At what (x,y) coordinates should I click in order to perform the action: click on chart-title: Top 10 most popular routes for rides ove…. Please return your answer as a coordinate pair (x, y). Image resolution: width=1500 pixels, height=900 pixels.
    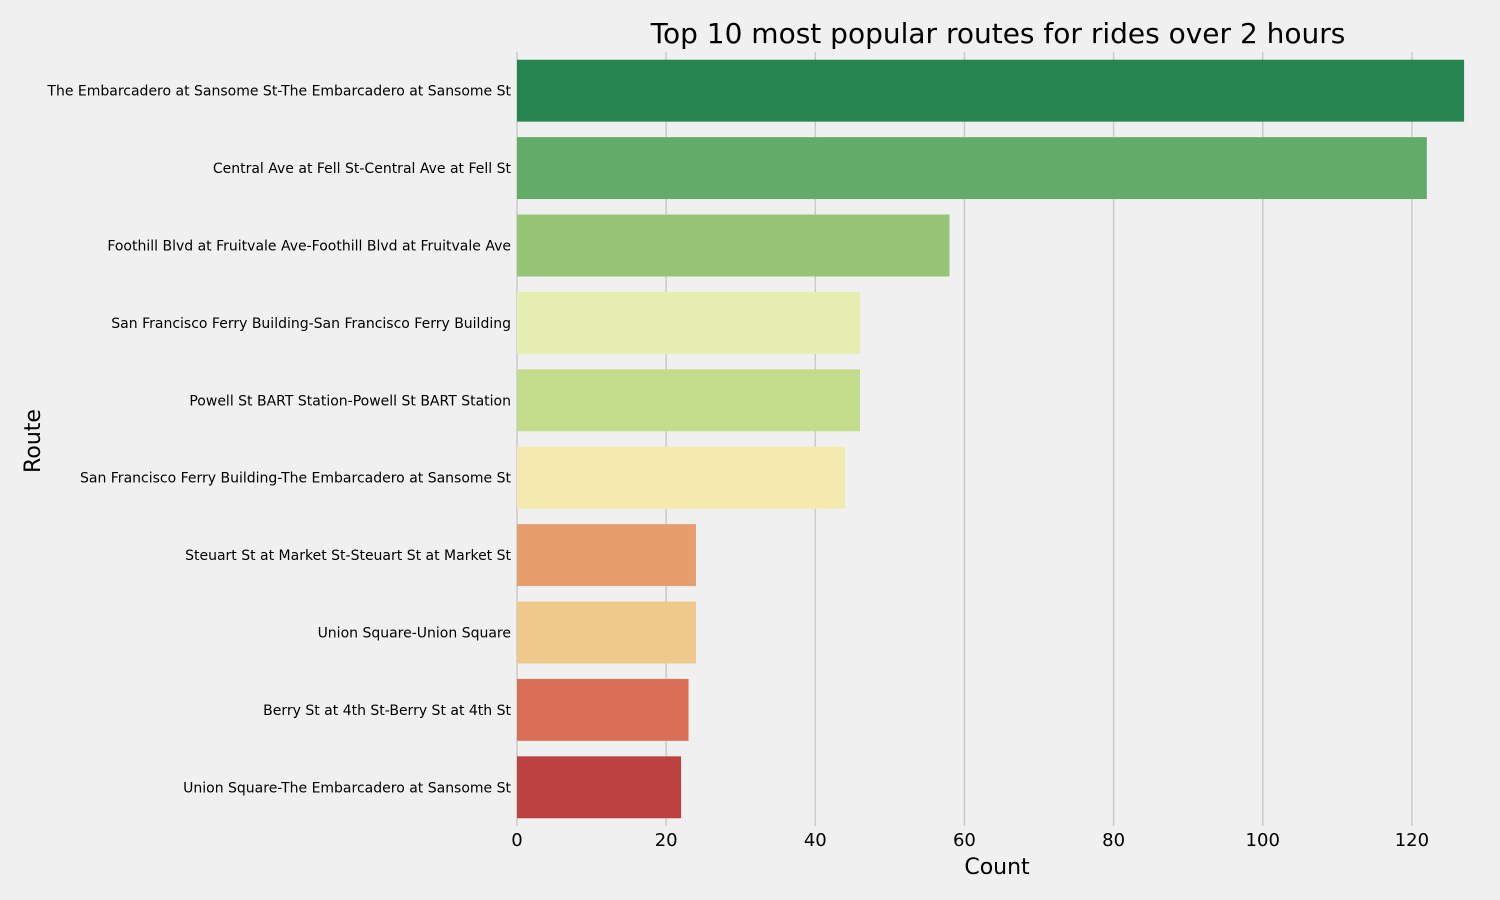
    Looking at the image, I should click on (998, 33).